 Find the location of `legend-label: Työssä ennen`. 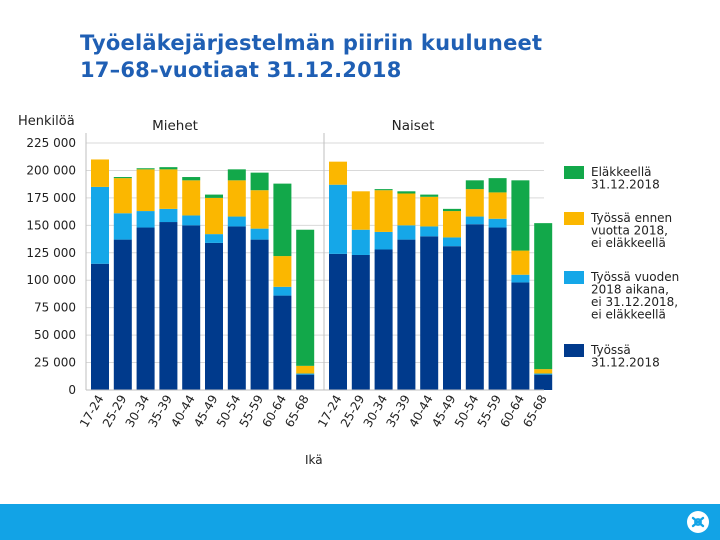

legend-label: Työssä ennen is located at coordinates (631, 218).